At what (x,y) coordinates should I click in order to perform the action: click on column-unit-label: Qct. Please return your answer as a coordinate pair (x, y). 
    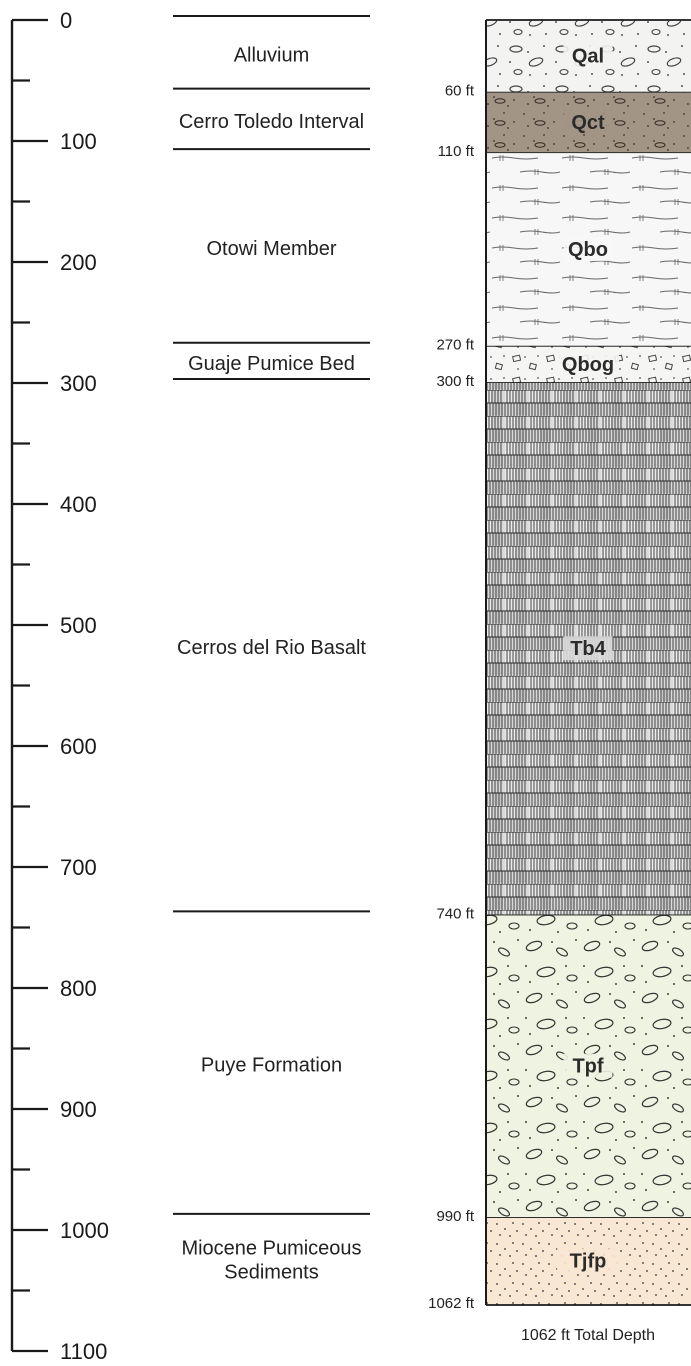
    Looking at the image, I should click on (588, 123).